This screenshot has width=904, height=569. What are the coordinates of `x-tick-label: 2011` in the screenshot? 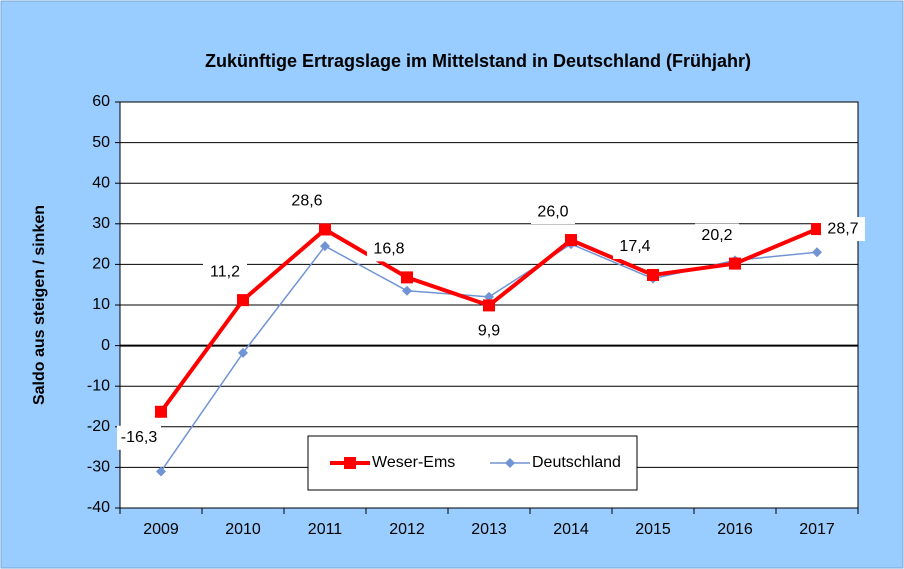 It's located at (325, 529).